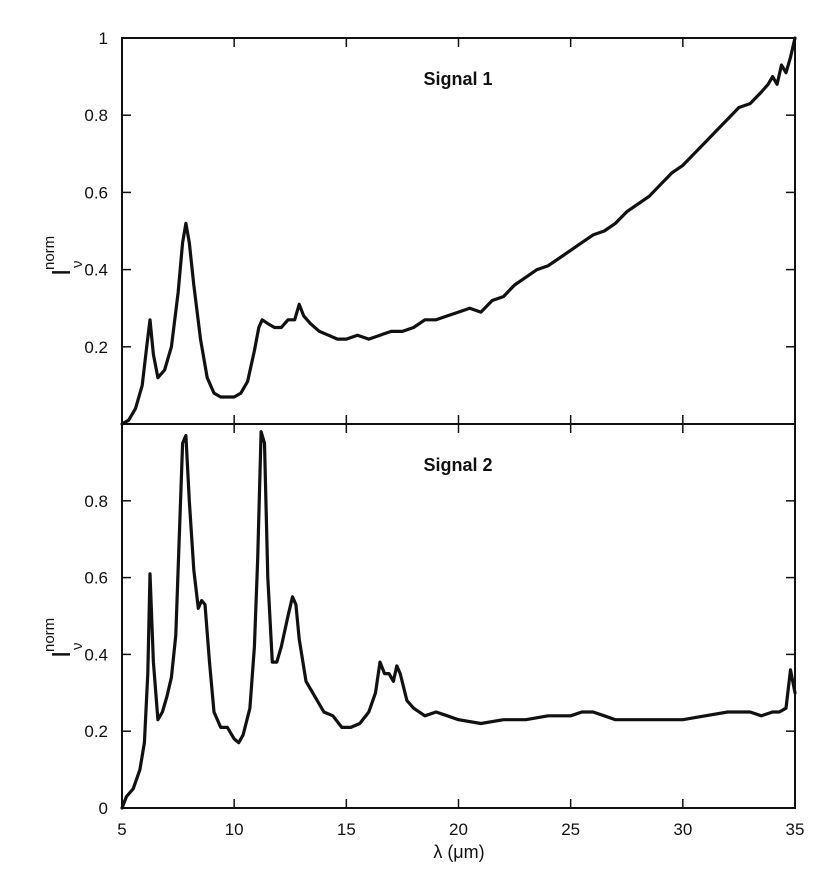 This screenshot has height=890, width=830. Describe the element at coordinates (103, 808) in the screenshot. I see `y-tick-label: 0` at that location.